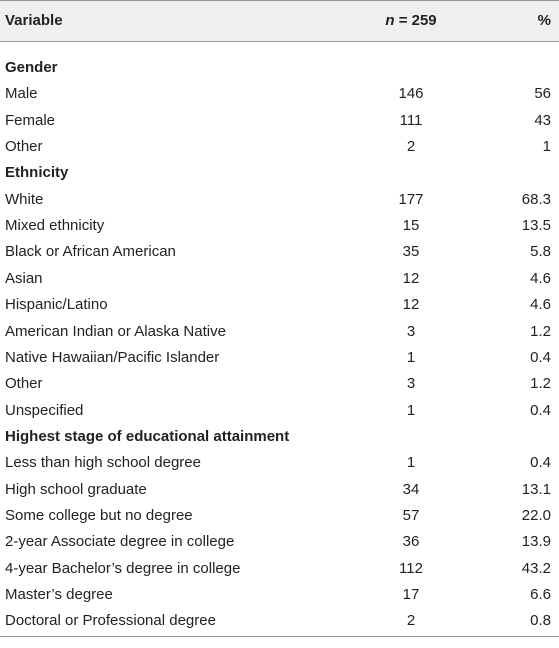 This screenshot has height=648, width=559. Describe the element at coordinates (390, 20) in the screenshot. I see `n-symbol: n` at that location.